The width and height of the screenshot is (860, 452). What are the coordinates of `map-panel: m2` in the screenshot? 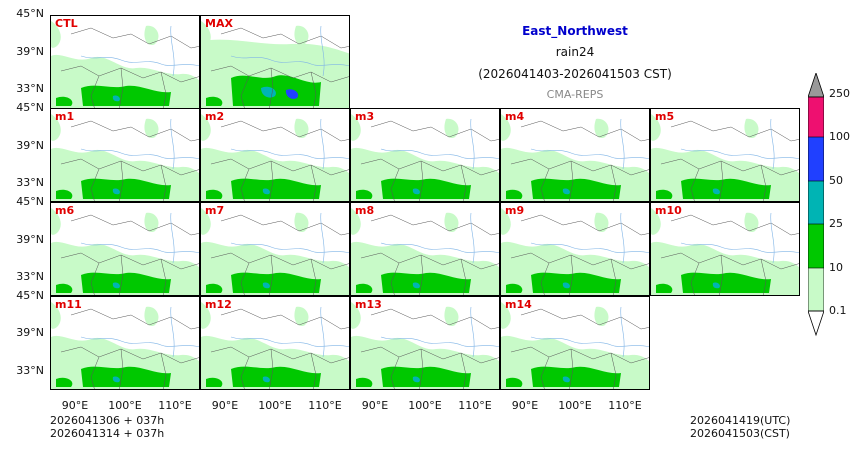 It's located at (275, 155).